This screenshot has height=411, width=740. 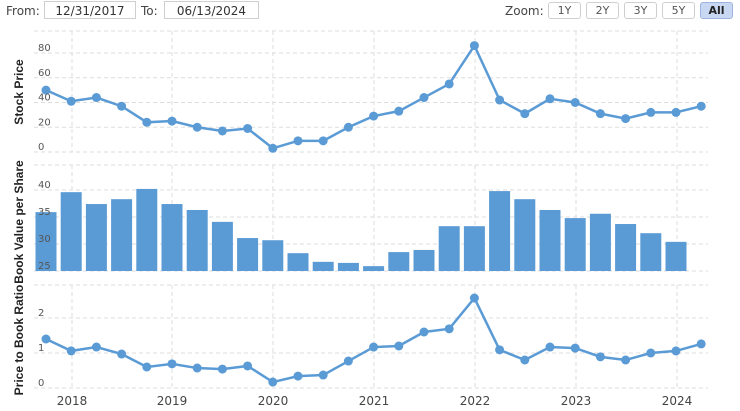 What do you see at coordinates (44, 122) in the screenshot?
I see `y-tick-label: 20` at bounding box center [44, 122].